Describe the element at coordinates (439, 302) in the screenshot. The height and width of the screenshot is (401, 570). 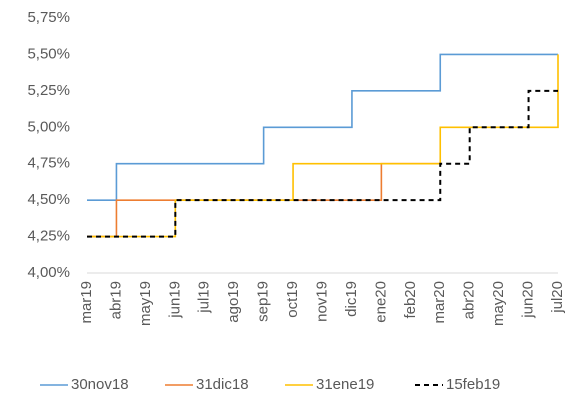
I see `x-tick-label: mar20` at that location.